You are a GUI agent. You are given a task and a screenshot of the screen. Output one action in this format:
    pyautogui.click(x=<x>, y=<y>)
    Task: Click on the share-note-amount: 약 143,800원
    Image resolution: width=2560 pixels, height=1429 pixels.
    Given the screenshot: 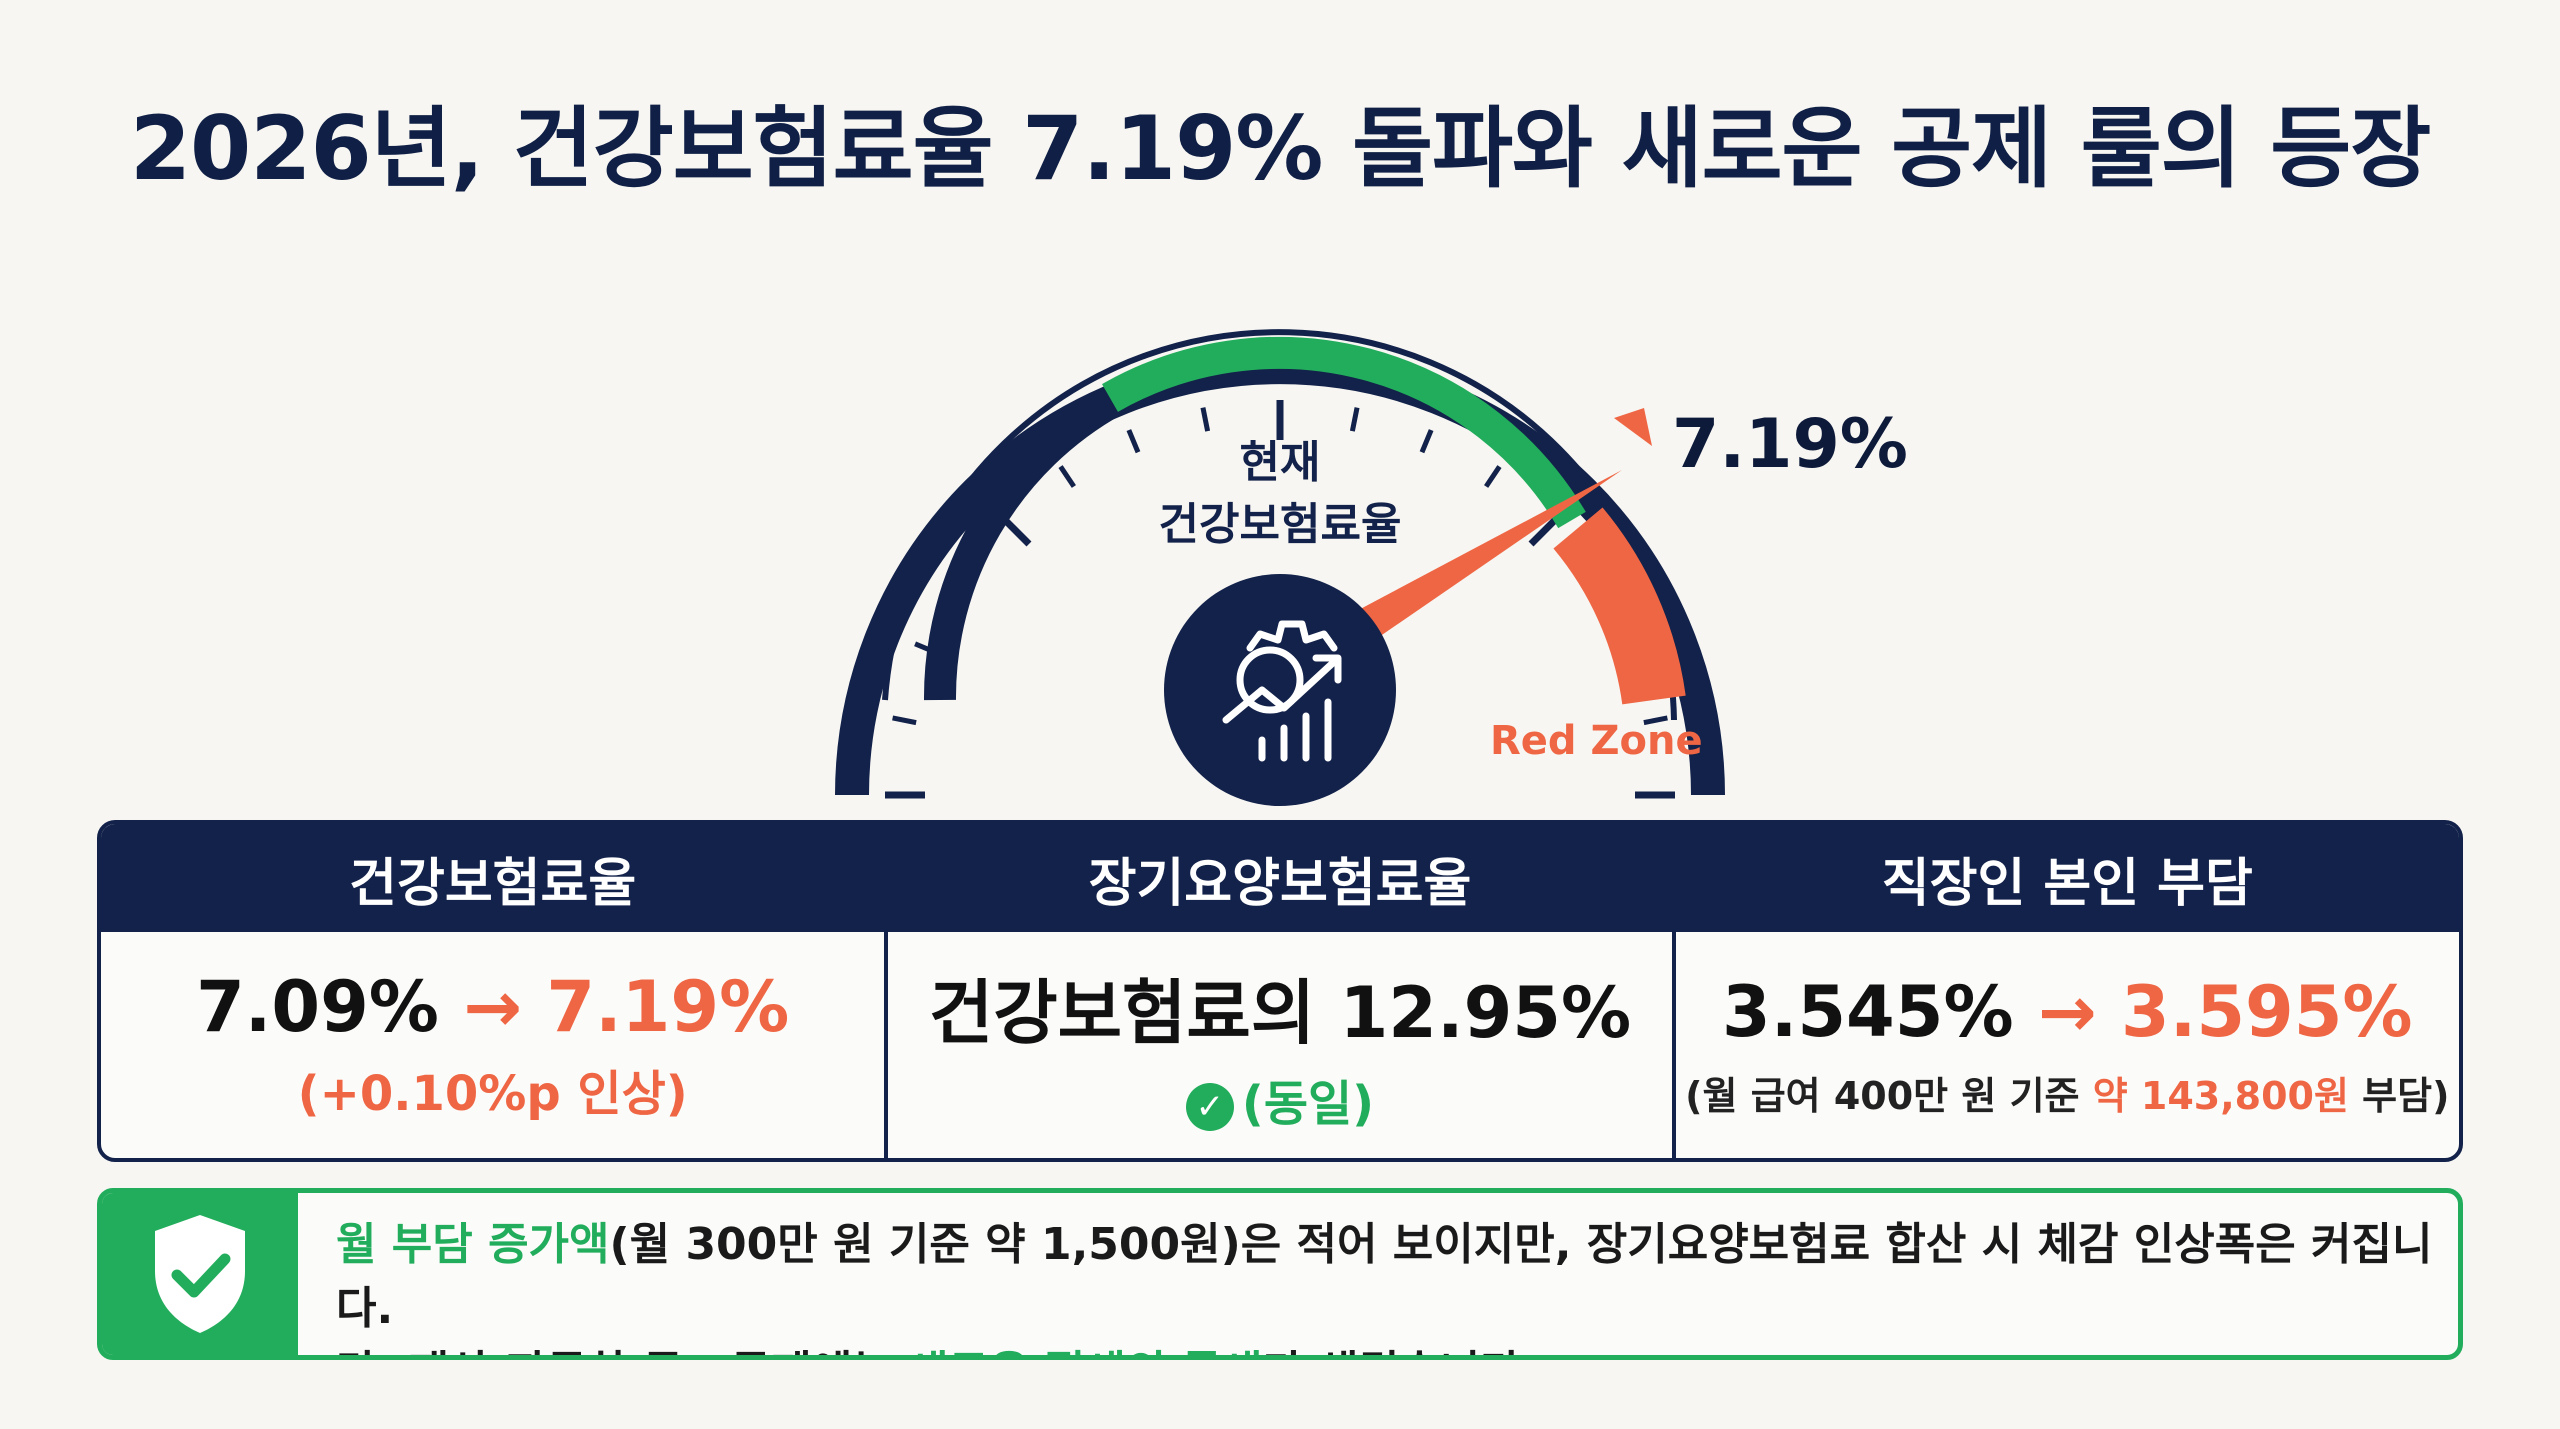 What is the action you would take?
    pyautogui.click(x=2220, y=1095)
    